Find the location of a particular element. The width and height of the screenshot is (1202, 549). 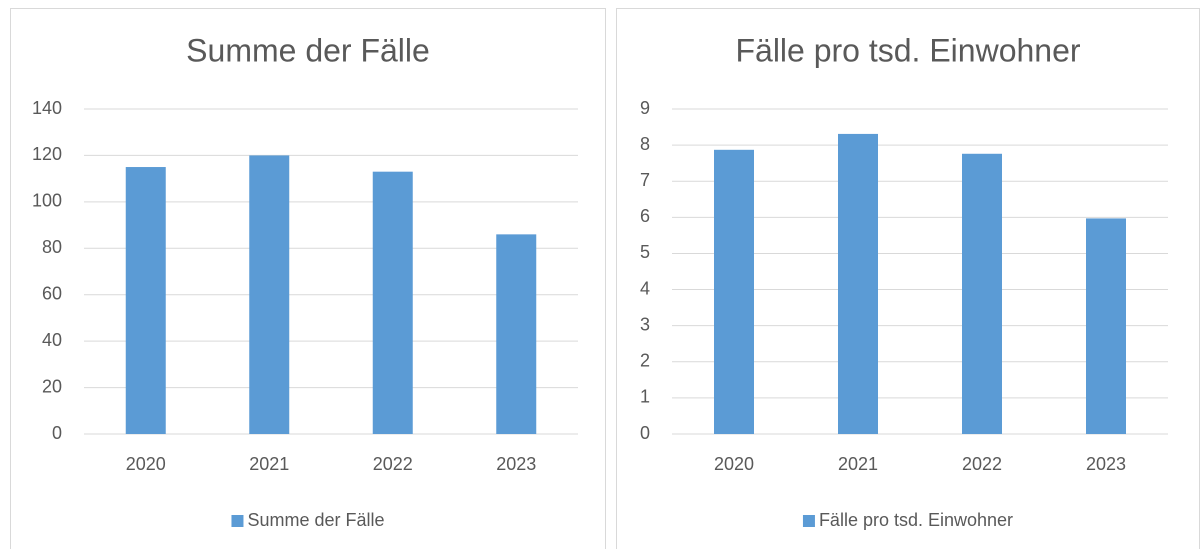

y-tick-label: 40 is located at coordinates (52, 340).